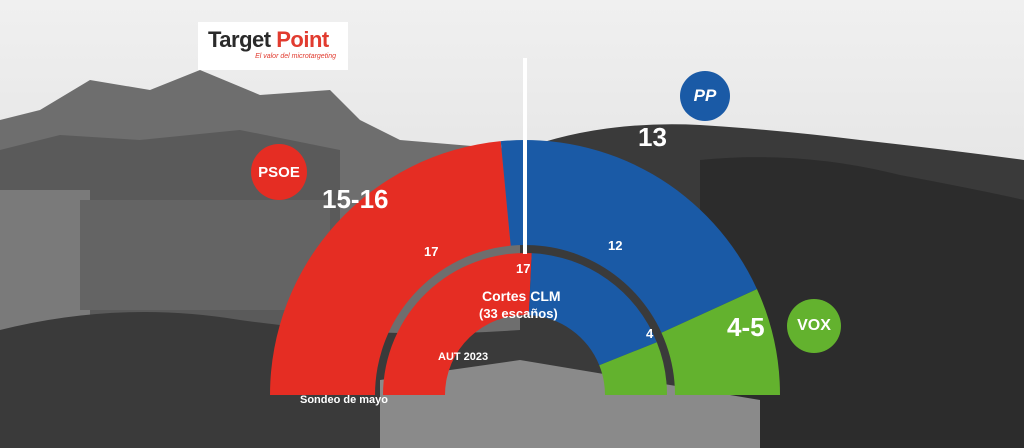 This screenshot has width=1024, height=448. I want to click on outer-ring-label: Sondeo de mayo, so click(344, 400).